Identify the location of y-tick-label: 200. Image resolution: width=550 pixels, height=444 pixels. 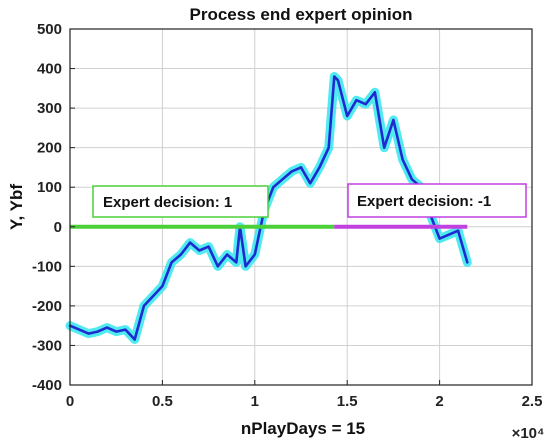
(49, 148).